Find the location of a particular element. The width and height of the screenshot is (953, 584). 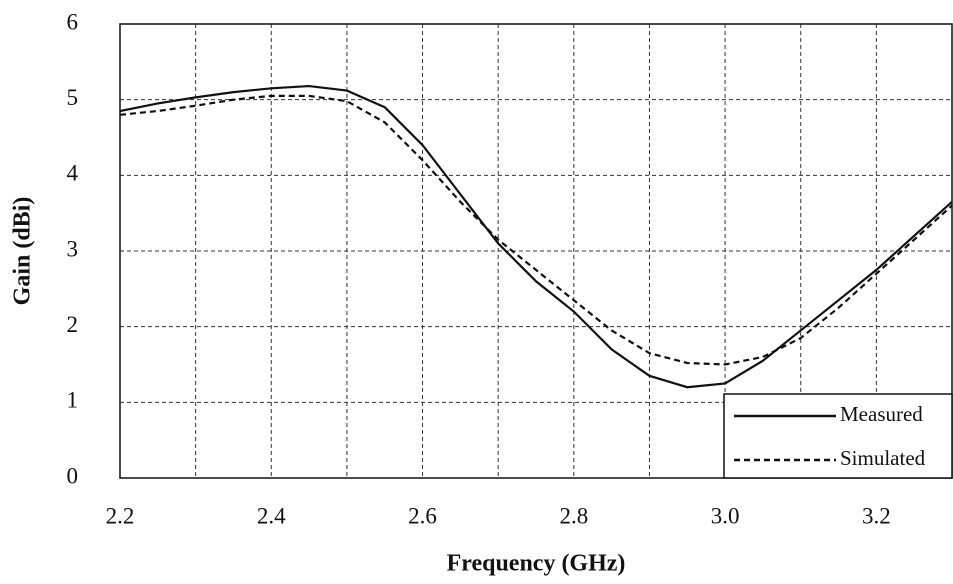

x-tick-label: 3.0 is located at coordinates (725, 515).